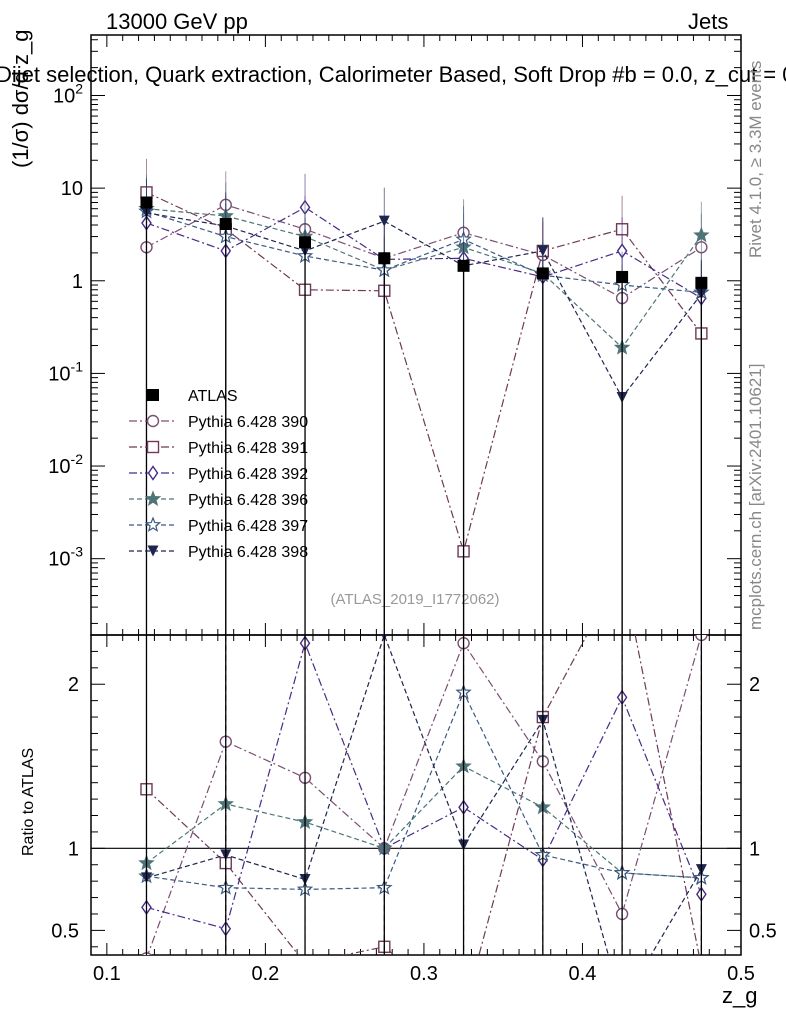 The width and height of the screenshot is (786, 1024). I want to click on legend-label: Pythia 6.428 396, so click(248, 500).